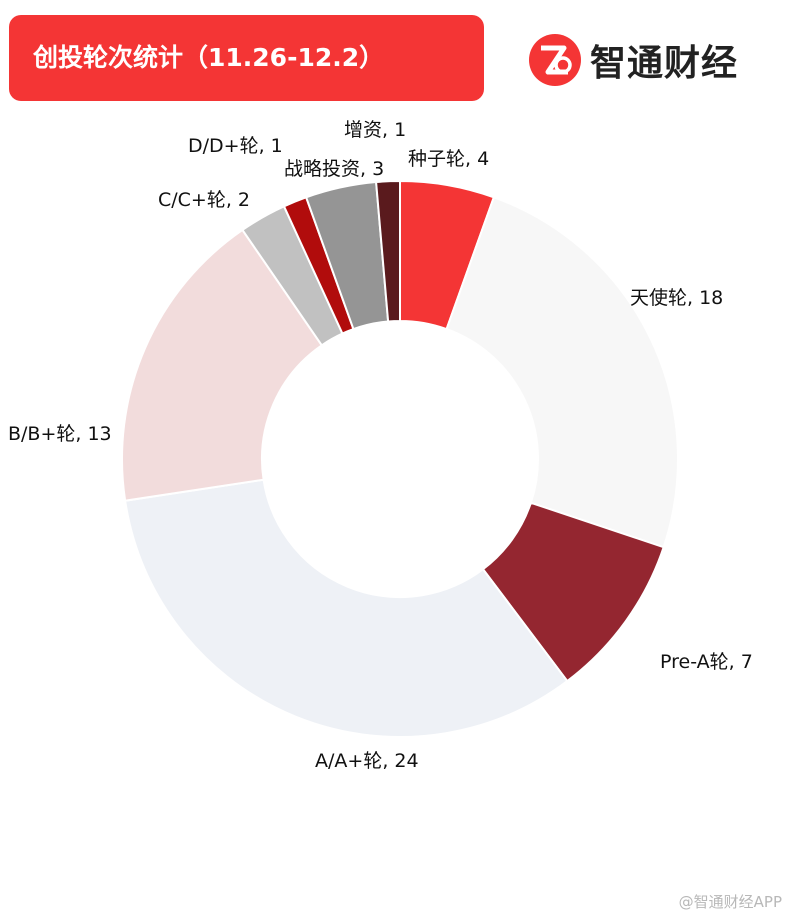 The height and width of the screenshot is (918, 792). Describe the element at coordinates (235, 146) in the screenshot. I see `slice-label-7: D/D+轮, 1` at that location.